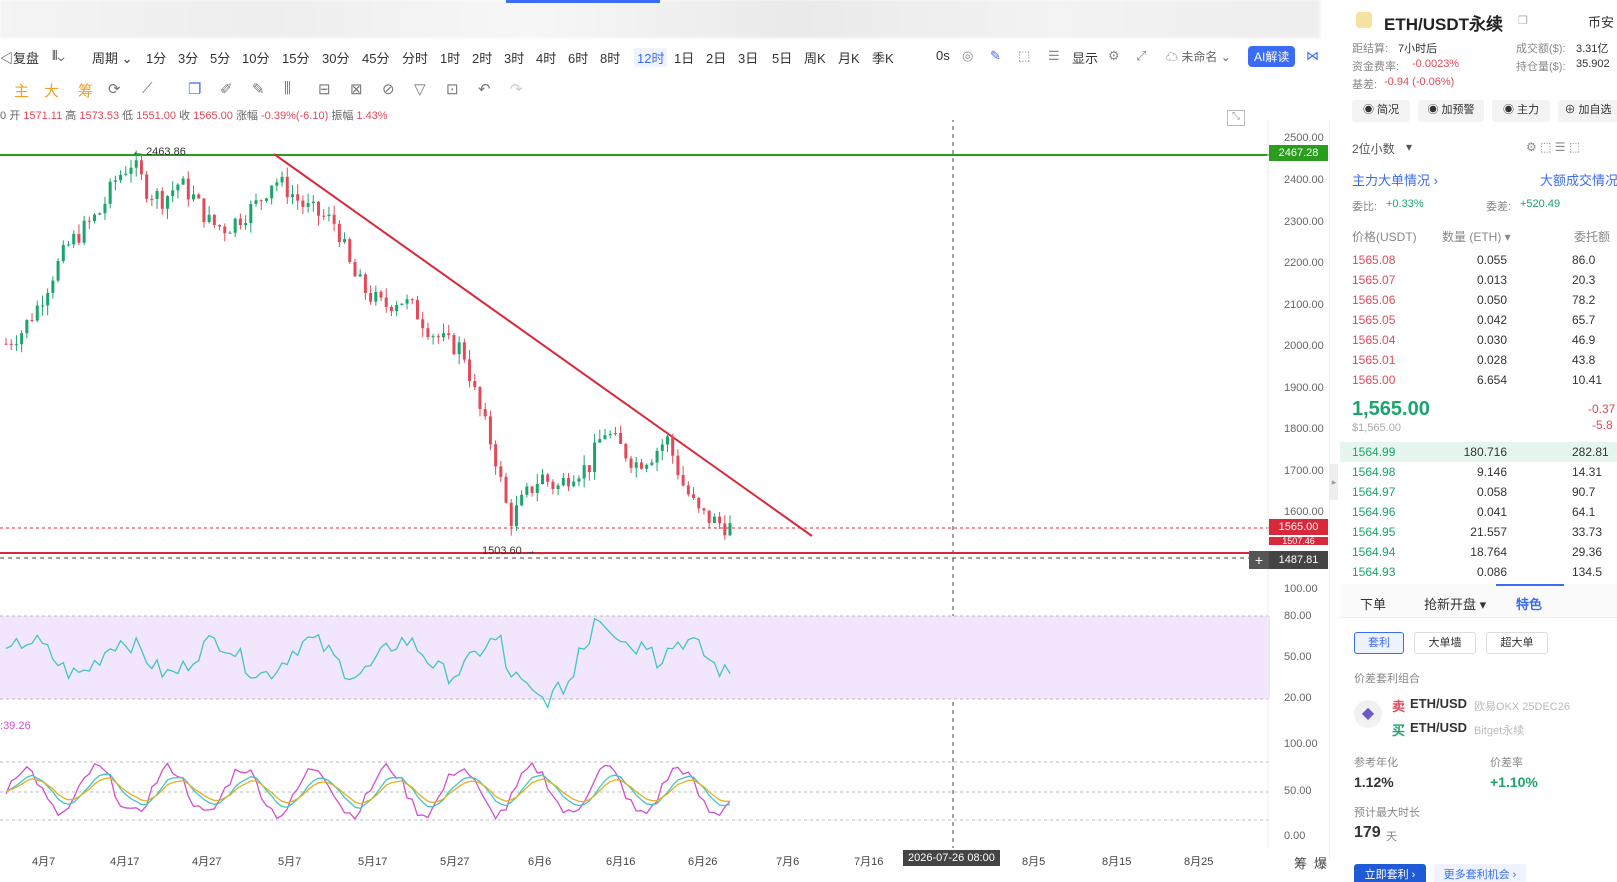 Image resolution: width=1617 pixels, height=882 pixels. I want to click on tab-ipo: 抢新开盘 ▾, so click(1455, 604).